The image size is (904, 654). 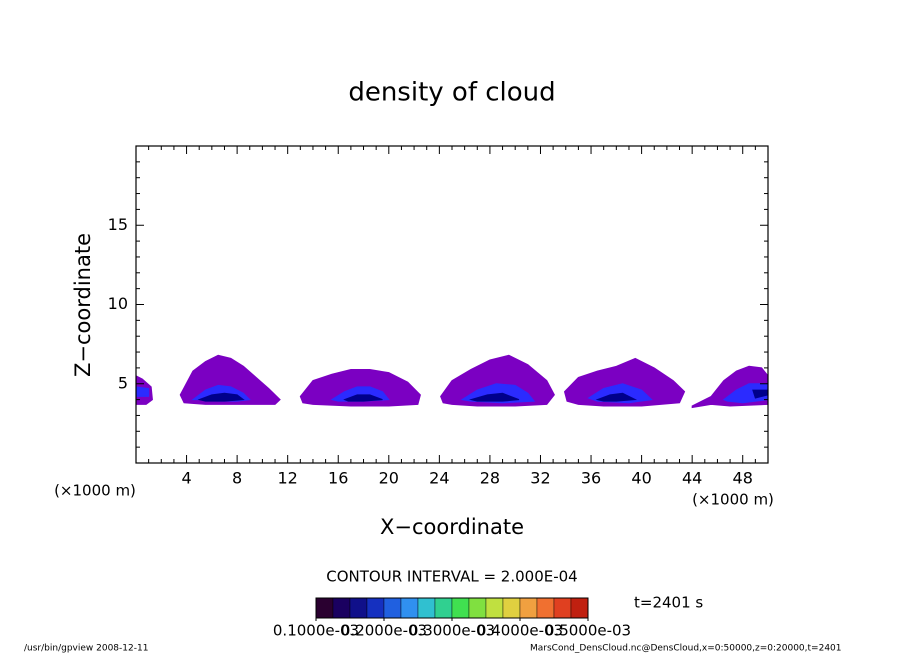 What do you see at coordinates (86, 649) in the screenshot?
I see `footer-left: /usr/bin/gpview 2008-12-11` at bounding box center [86, 649].